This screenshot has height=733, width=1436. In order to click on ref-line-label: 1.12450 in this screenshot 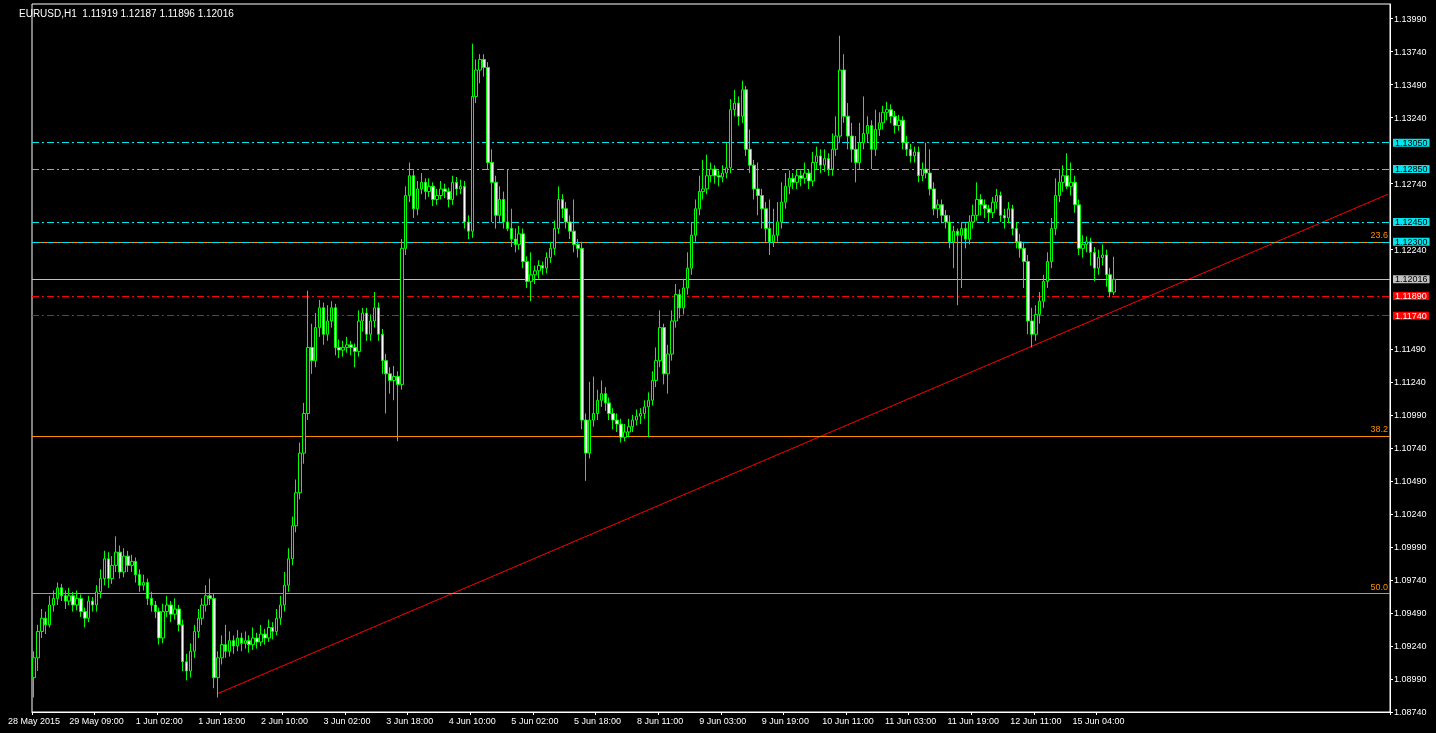, I will do `click(1411, 221)`.